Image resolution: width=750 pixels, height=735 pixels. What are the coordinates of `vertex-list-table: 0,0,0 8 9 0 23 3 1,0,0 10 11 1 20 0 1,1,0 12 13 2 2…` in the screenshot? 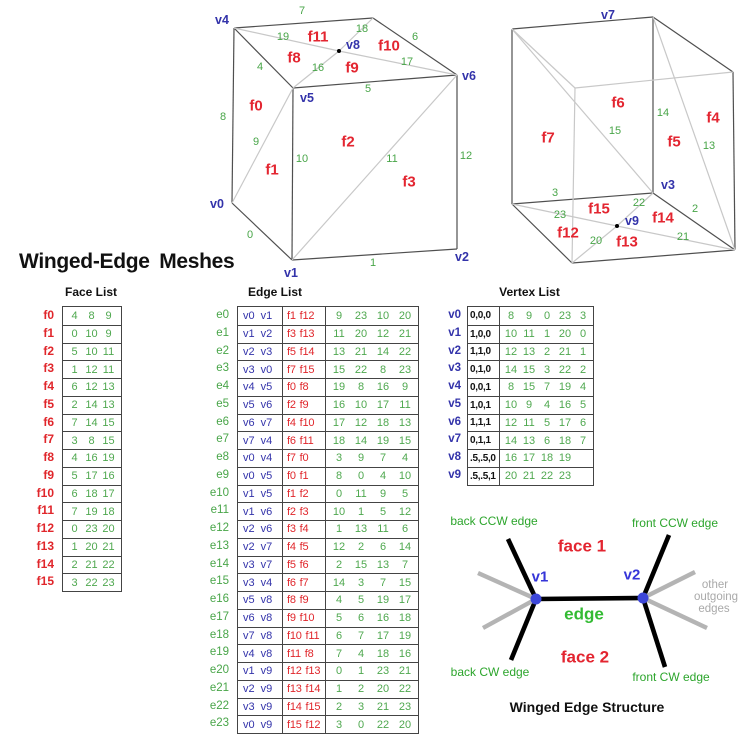 It's located at (530, 396).